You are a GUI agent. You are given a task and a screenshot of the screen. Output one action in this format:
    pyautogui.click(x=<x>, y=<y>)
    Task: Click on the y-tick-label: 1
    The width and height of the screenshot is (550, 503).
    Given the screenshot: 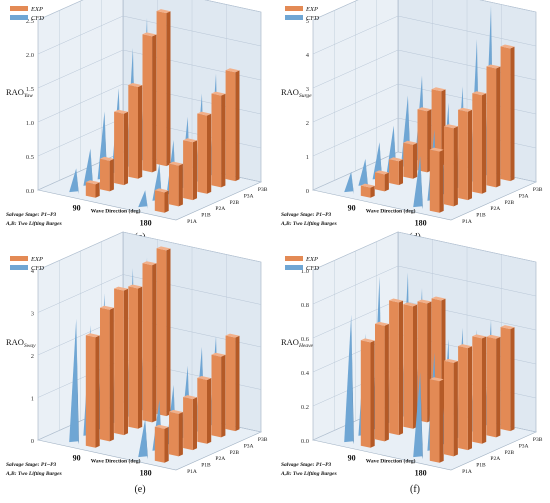 What is the action you would take?
    pyautogui.click(x=307, y=157)
    